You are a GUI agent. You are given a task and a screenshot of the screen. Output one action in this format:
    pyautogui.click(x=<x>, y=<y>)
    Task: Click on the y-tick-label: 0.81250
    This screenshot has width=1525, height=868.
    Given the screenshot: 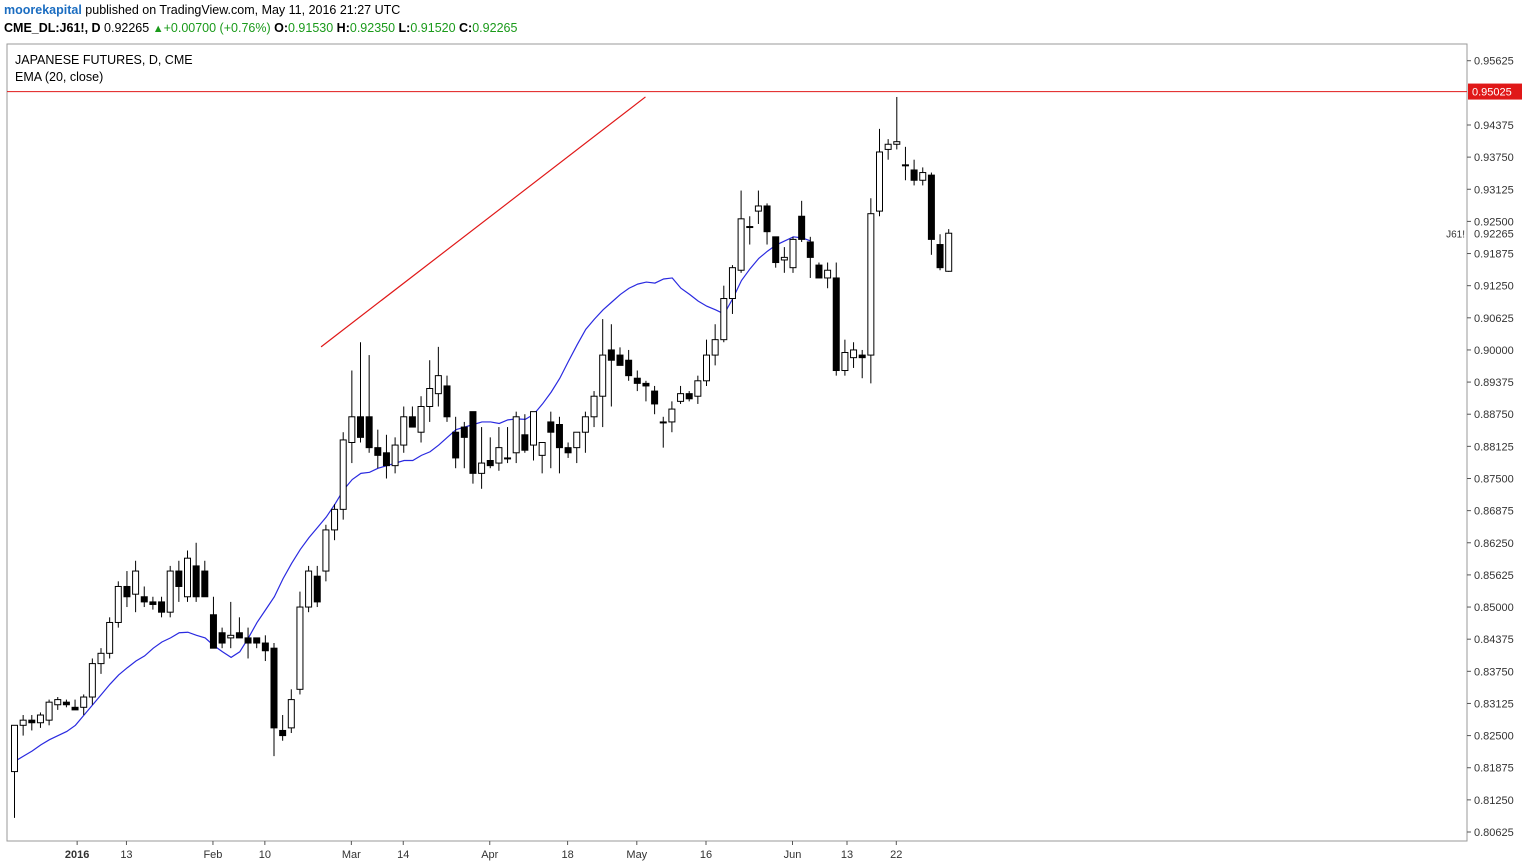 What is the action you would take?
    pyautogui.click(x=1494, y=801)
    